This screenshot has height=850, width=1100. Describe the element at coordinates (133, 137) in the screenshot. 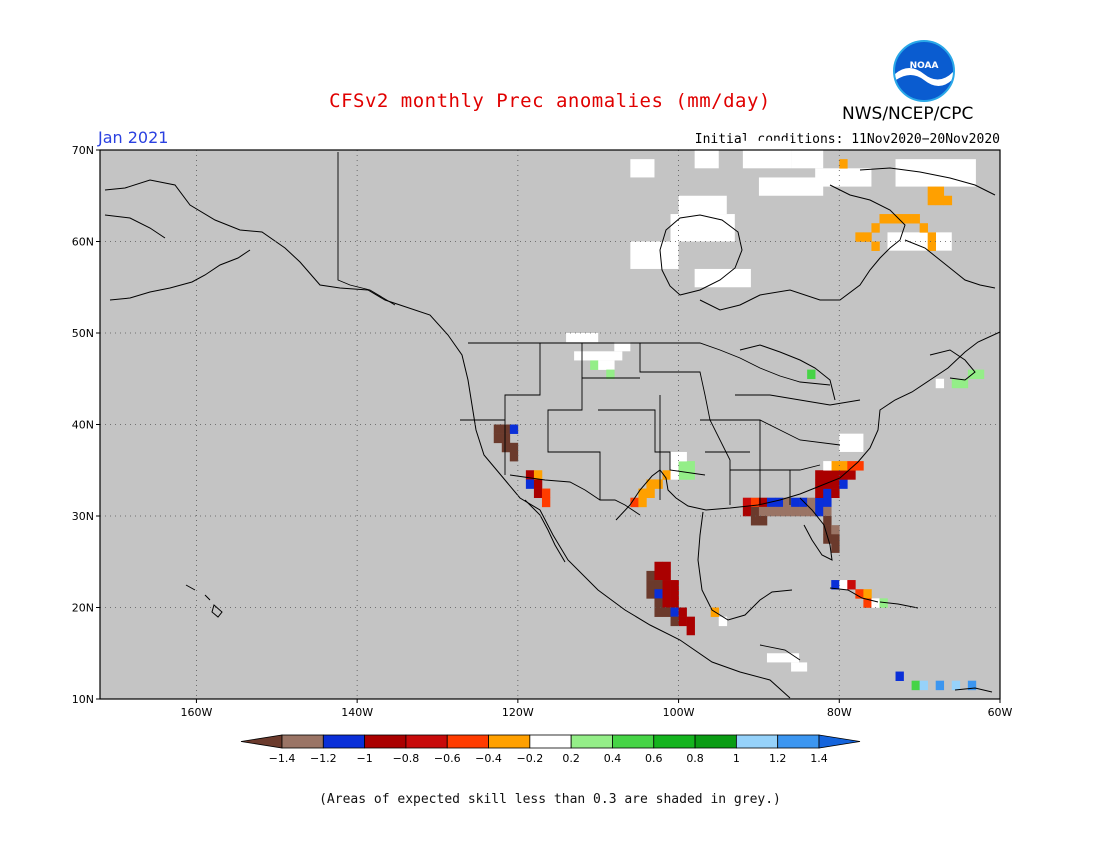

I see `target-month: Jan 2021` at that location.